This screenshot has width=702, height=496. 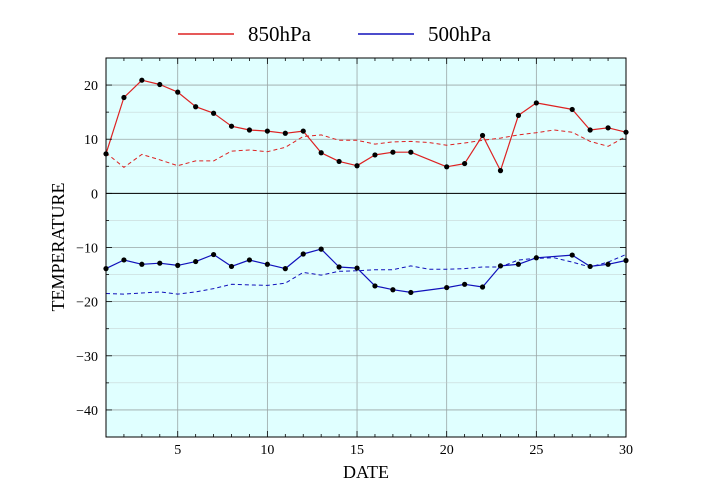 What do you see at coordinates (403, 450) in the screenshot?
I see `x-tick-labels: 5 10 15 20 25 30` at bounding box center [403, 450].